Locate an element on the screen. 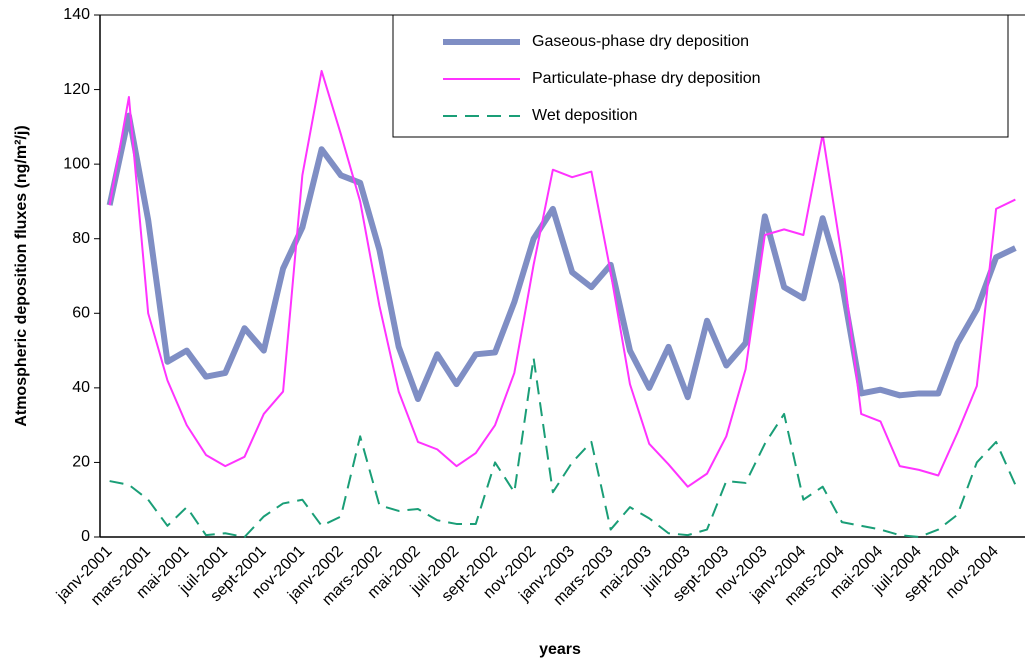  legend-label: Particulate-phase dry deposition is located at coordinates (646, 78).